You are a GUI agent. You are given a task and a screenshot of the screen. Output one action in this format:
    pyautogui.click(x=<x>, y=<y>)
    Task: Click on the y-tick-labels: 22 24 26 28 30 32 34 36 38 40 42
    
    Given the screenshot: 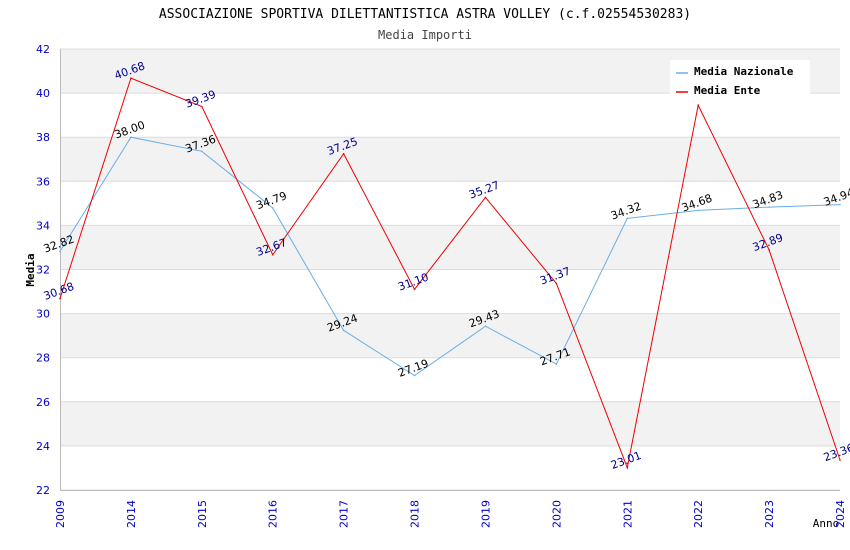 What is the action you would take?
    pyautogui.click(x=43, y=270)
    